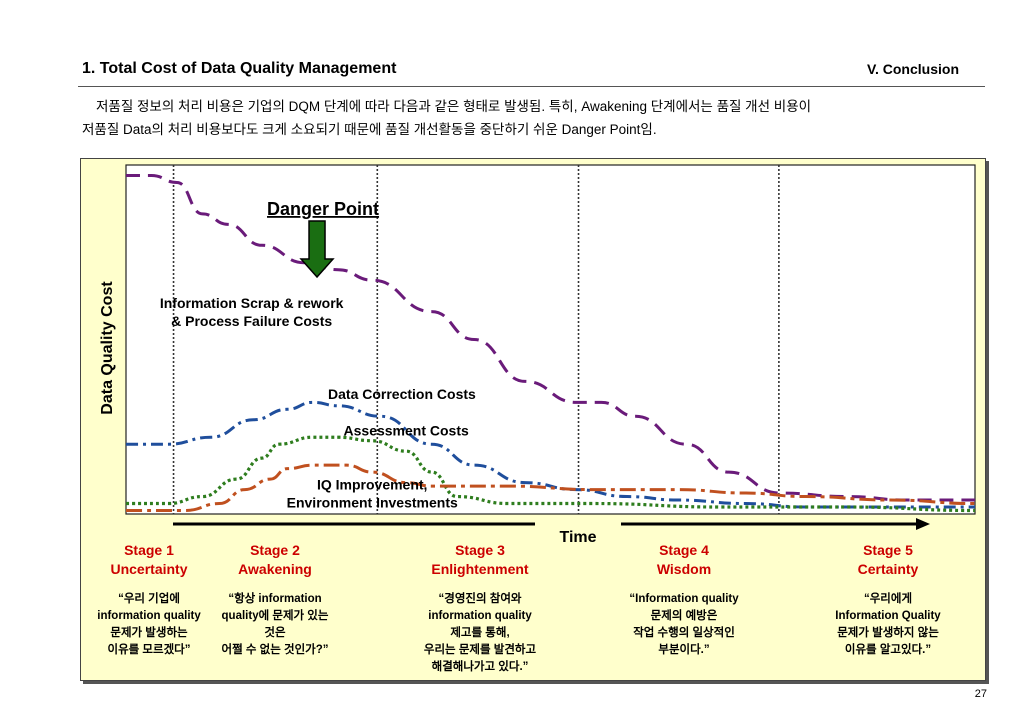  Describe the element at coordinates (684, 550) in the screenshot. I see `stage-4-name: Stage 4` at that location.